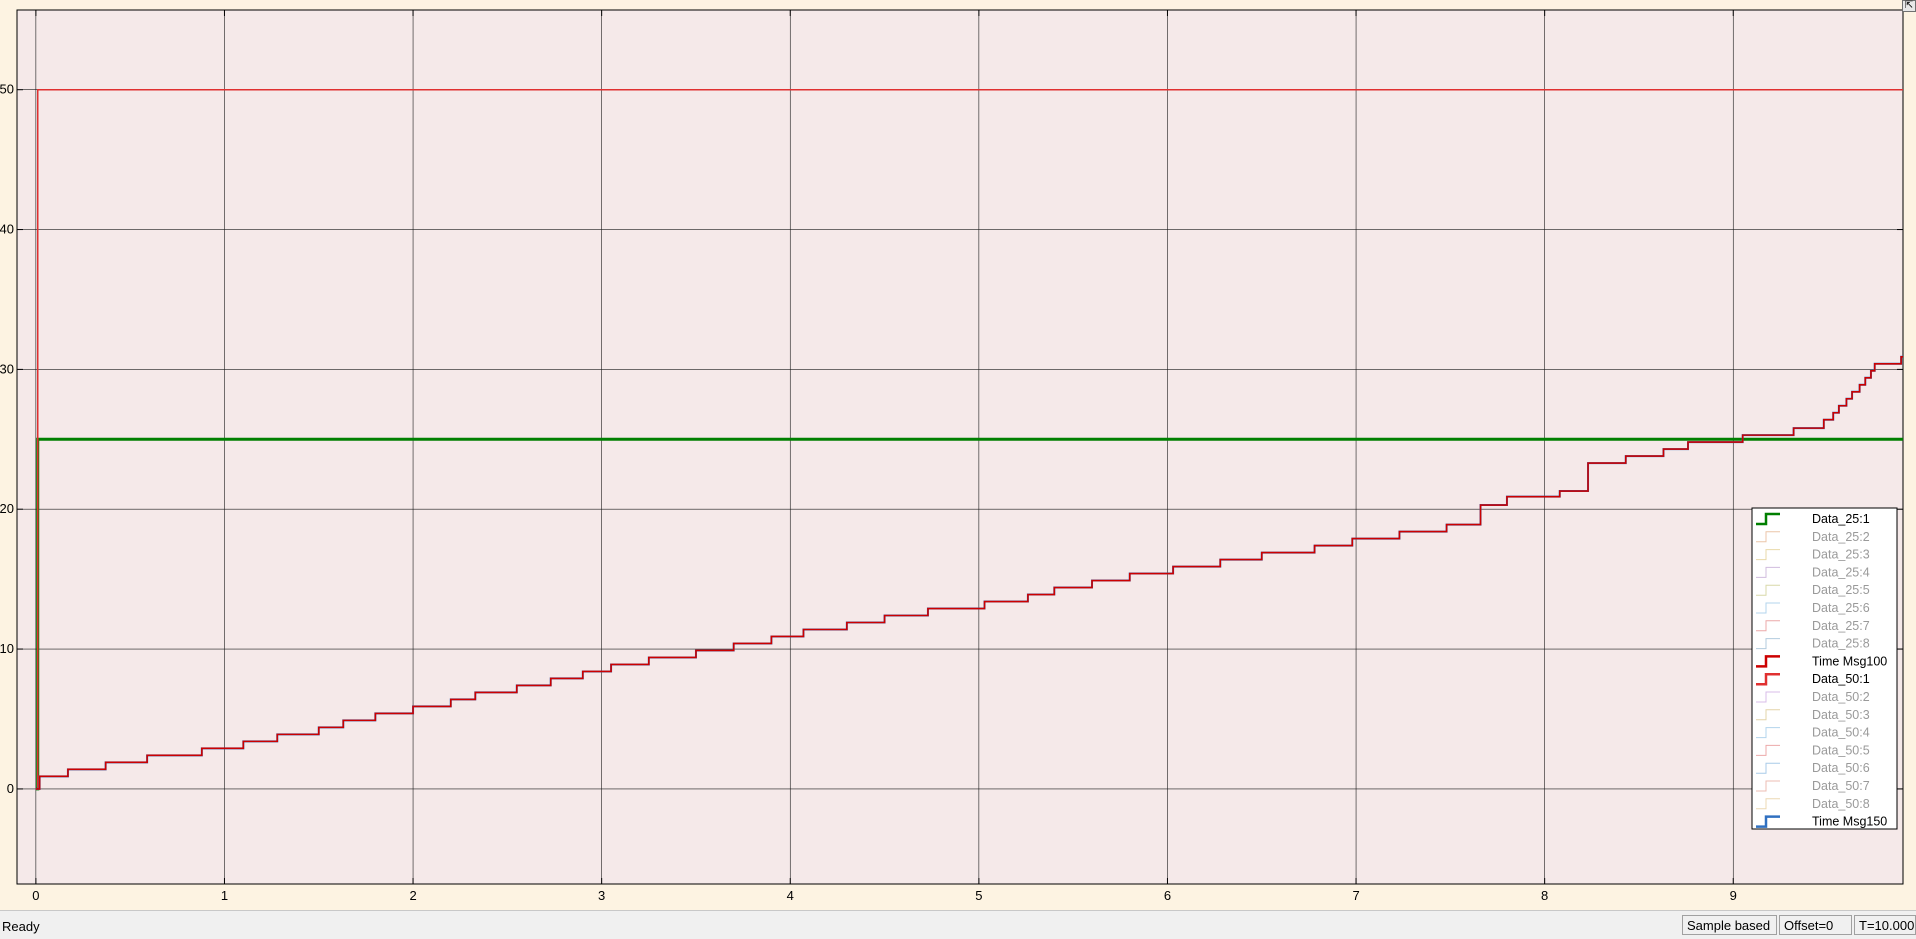 The width and height of the screenshot is (1916, 939). Describe the element at coordinates (7, 368) in the screenshot. I see `y-tick-label: 30` at that location.